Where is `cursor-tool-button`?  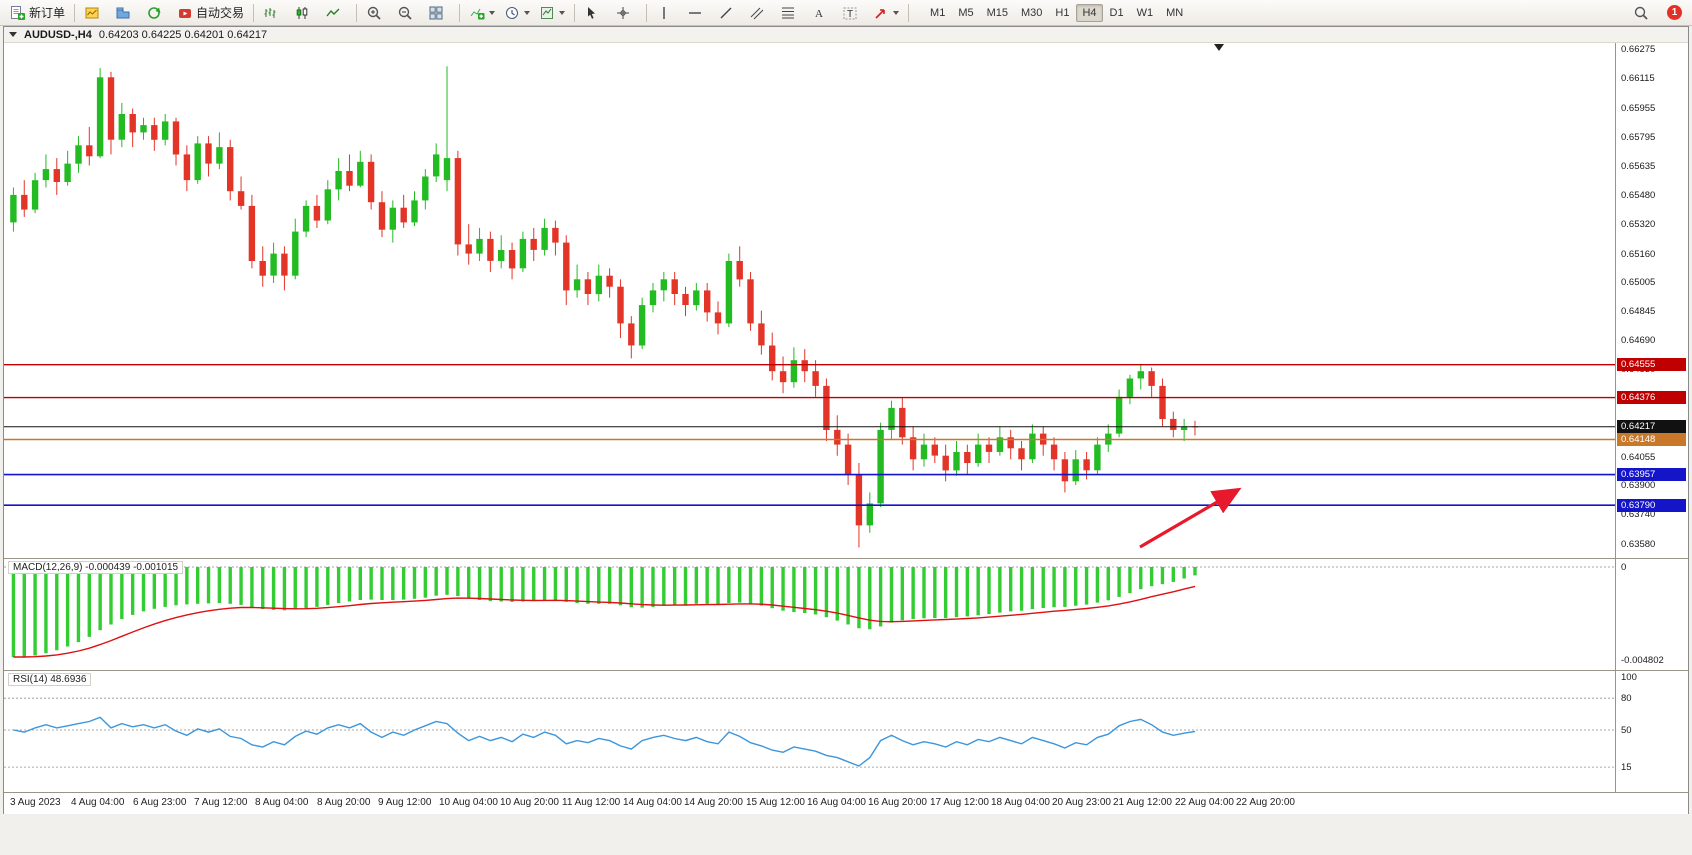
cursor-tool-button is located at coordinates (595, 13).